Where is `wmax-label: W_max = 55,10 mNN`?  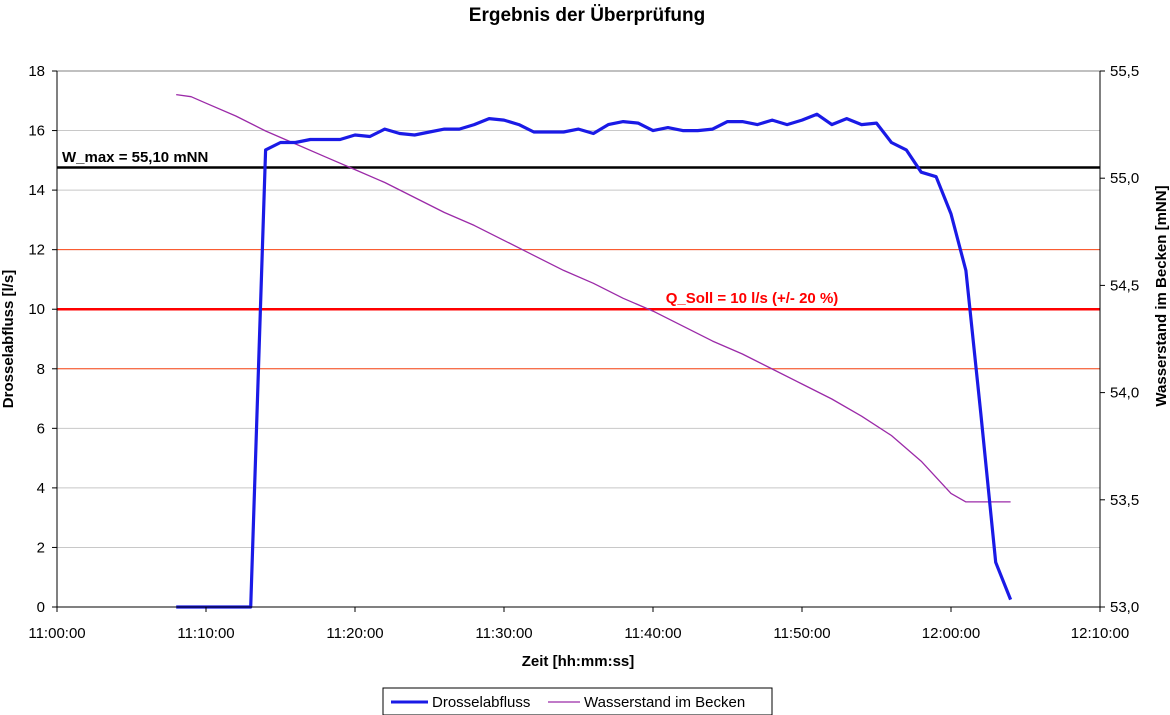
wmax-label: W_max = 55,10 mNN is located at coordinates (135, 157).